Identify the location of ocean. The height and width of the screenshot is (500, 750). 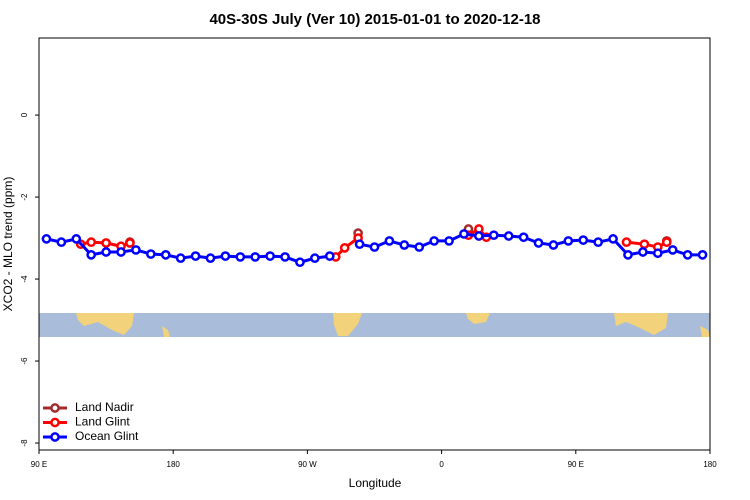
(374, 325).